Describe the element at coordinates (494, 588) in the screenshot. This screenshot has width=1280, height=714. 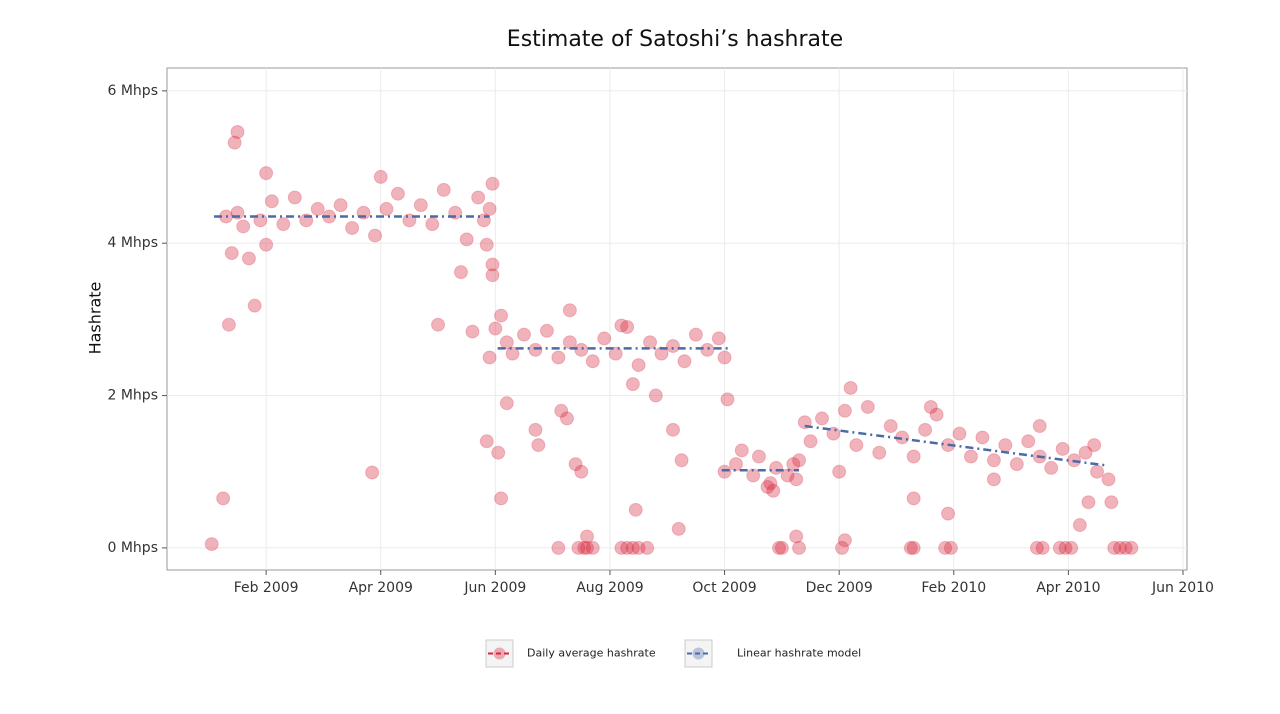
I see `x-tick-label: Jun 2009` at that location.